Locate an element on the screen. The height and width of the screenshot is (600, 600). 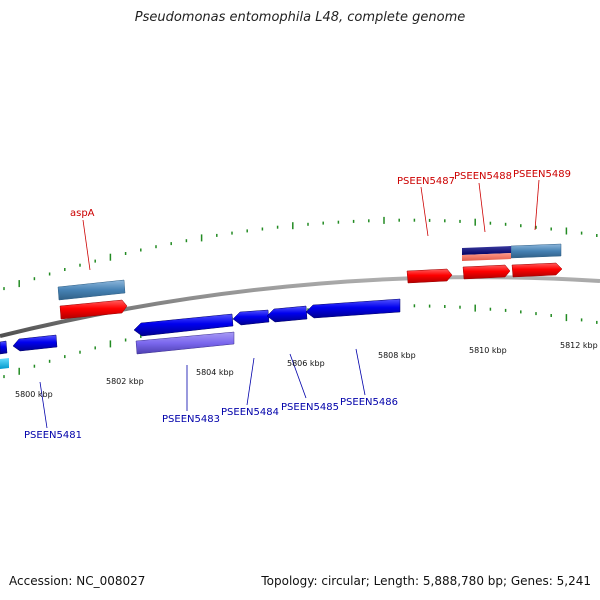
cds-PSEEN5483 is located at coordinates (185, 343).